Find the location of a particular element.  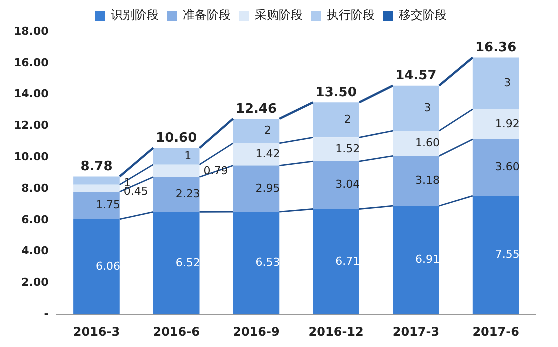

total-label: 14.57 is located at coordinates (416, 76).